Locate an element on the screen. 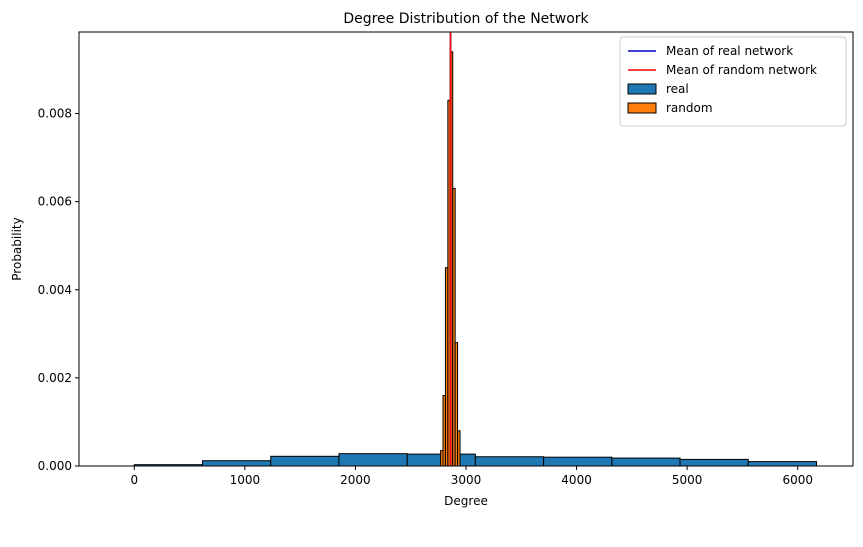  y-tick-label: 0.008 is located at coordinates (55, 114).